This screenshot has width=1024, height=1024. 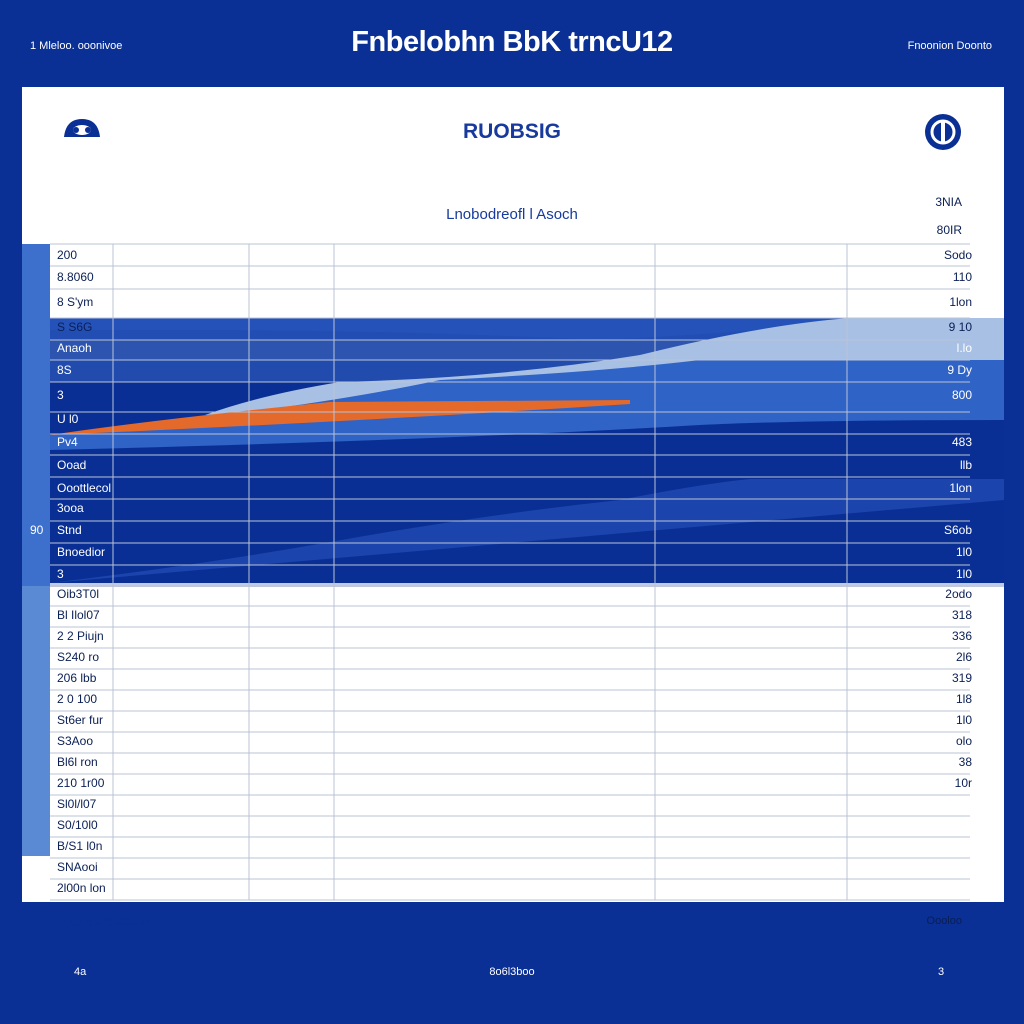 What do you see at coordinates (67, 255) in the screenshot?
I see `row-label: 200` at bounding box center [67, 255].